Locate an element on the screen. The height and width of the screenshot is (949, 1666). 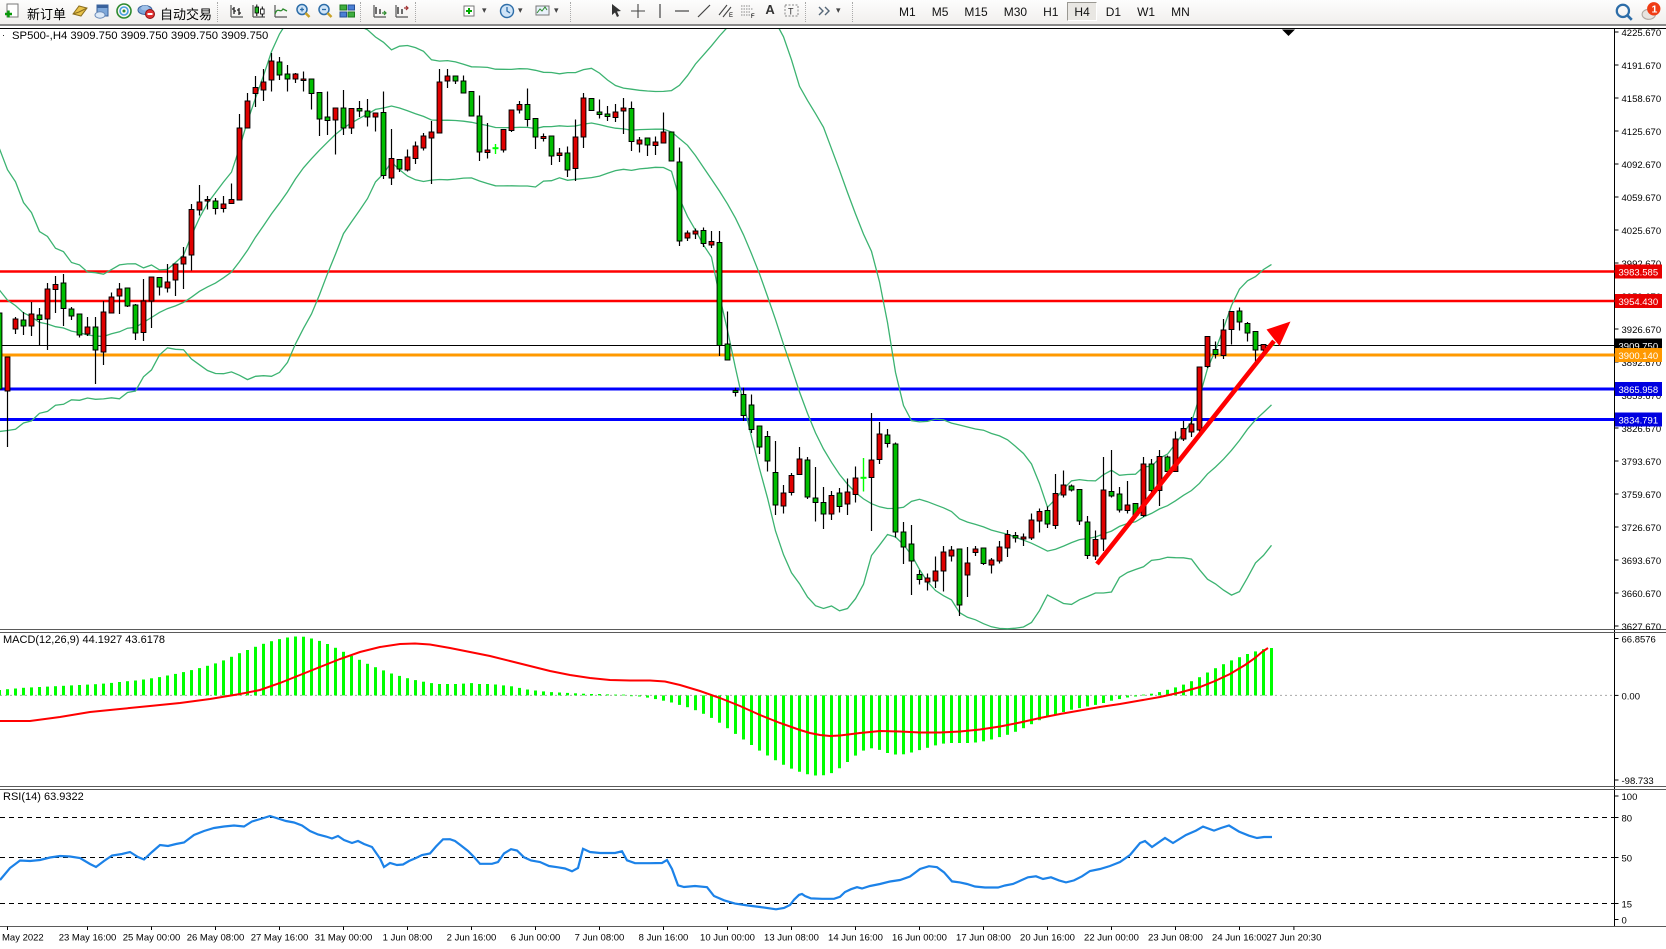
svg-text: 25 May 00:00 is located at coordinates (152, 938).